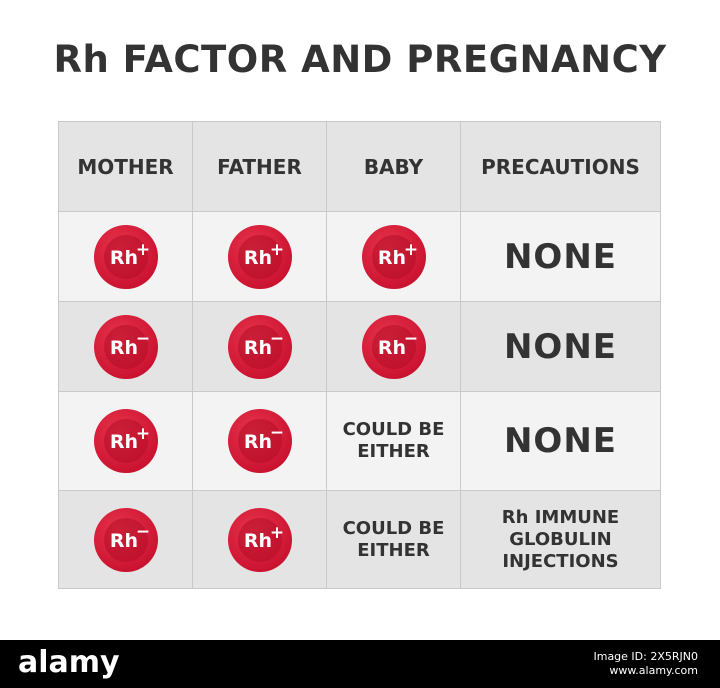  I want to click on footer-info: Image ID: 2X5RJN0 www.alamy.com, so click(645, 664).